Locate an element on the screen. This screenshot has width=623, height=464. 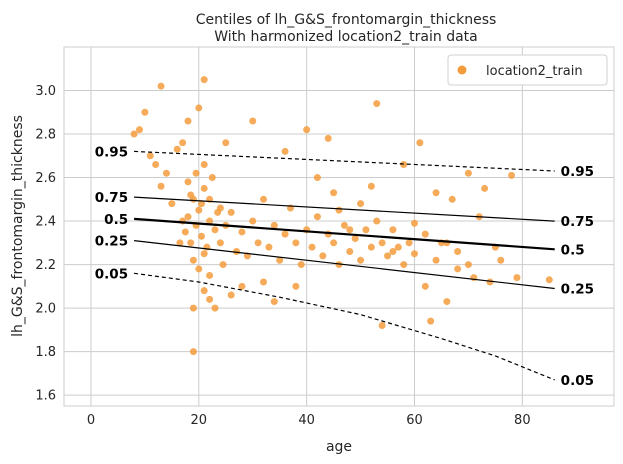
centile-label-right: 0.75 is located at coordinates (577, 222).